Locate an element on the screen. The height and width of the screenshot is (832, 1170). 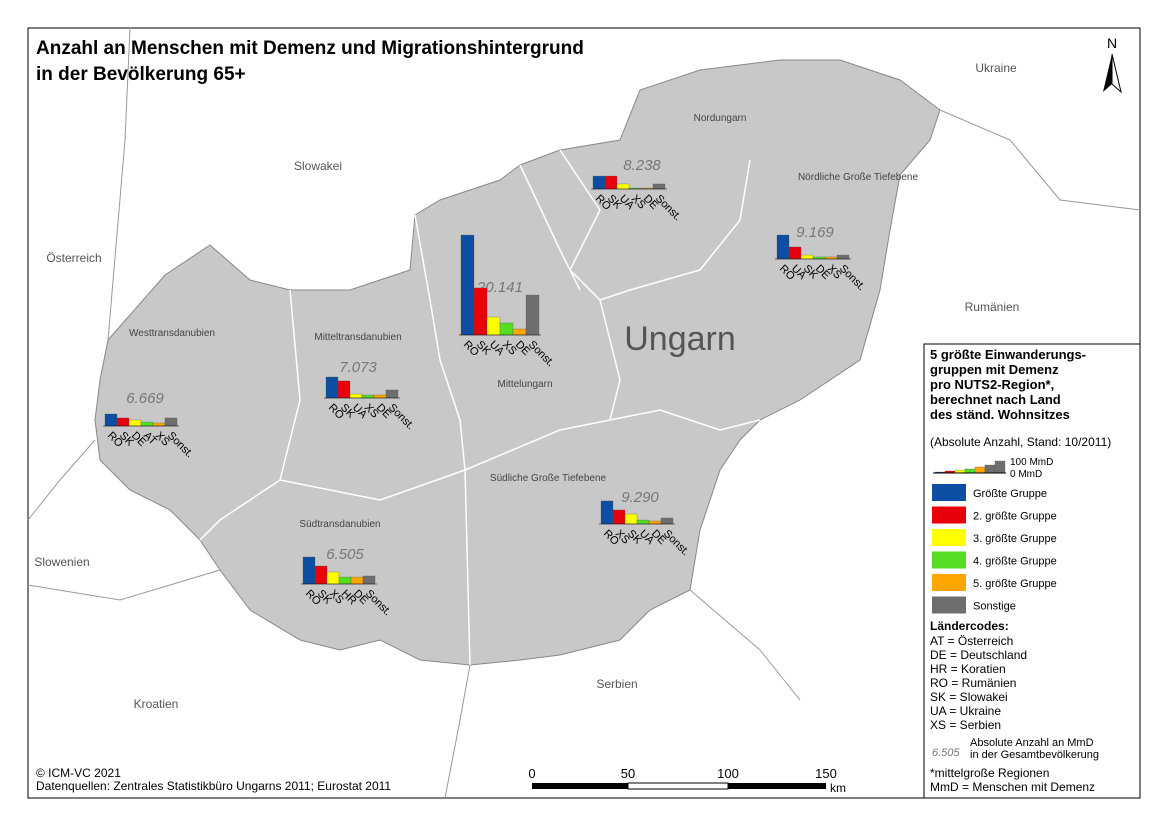
region-name: Mitteltransdanubien is located at coordinates (357, 337).